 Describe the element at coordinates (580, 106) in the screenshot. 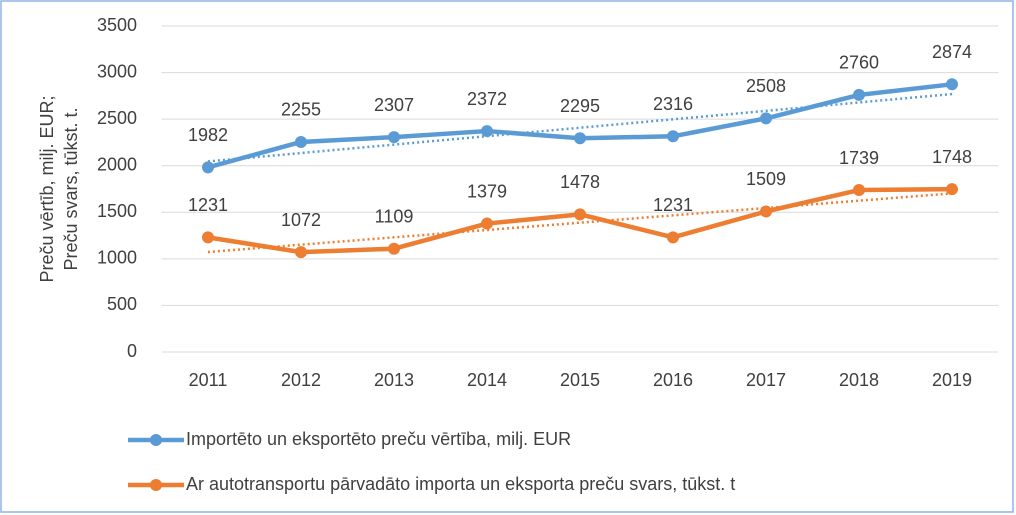

I see `data-label: 2295` at that location.